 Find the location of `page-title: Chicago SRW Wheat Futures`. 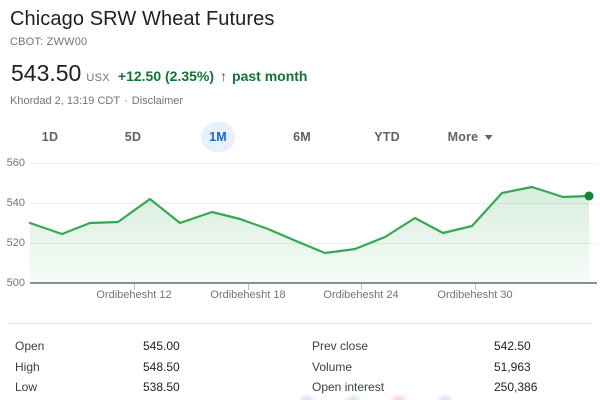

page-title: Chicago SRW Wheat Futures is located at coordinates (142, 19).